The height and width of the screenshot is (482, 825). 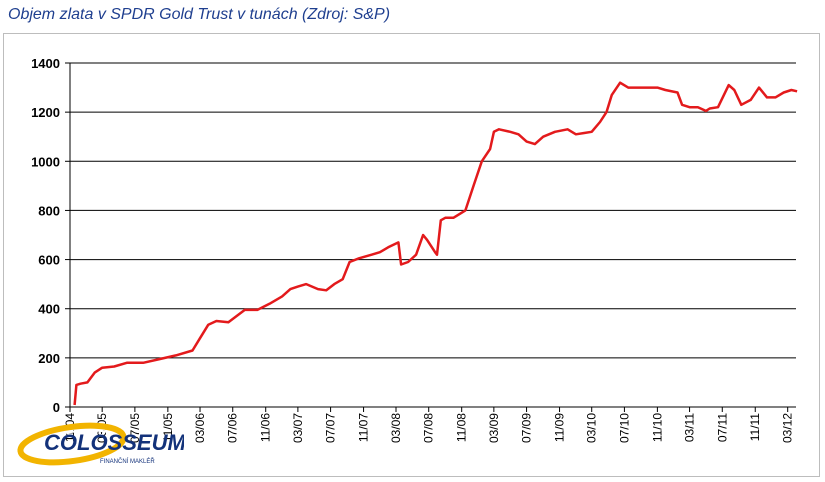 What do you see at coordinates (200, 428) in the screenshot?
I see `x-tick-label-4: 03/06` at bounding box center [200, 428].